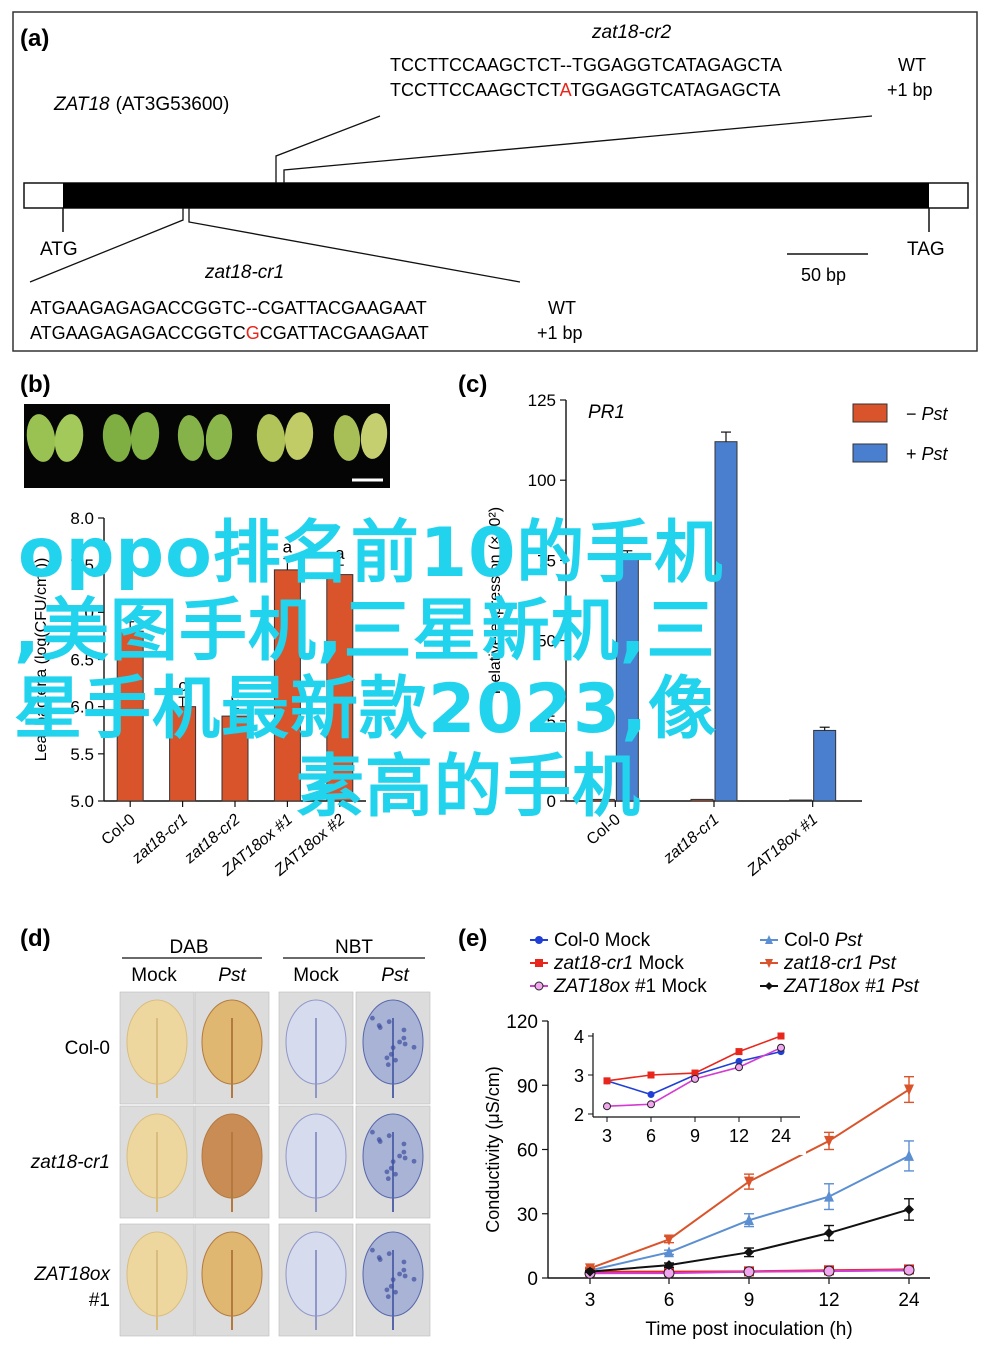 The height and width of the screenshot is (1348, 990). Describe the element at coordinates (823, 275) in the screenshot. I see `scale-label: 50 bp` at that location.